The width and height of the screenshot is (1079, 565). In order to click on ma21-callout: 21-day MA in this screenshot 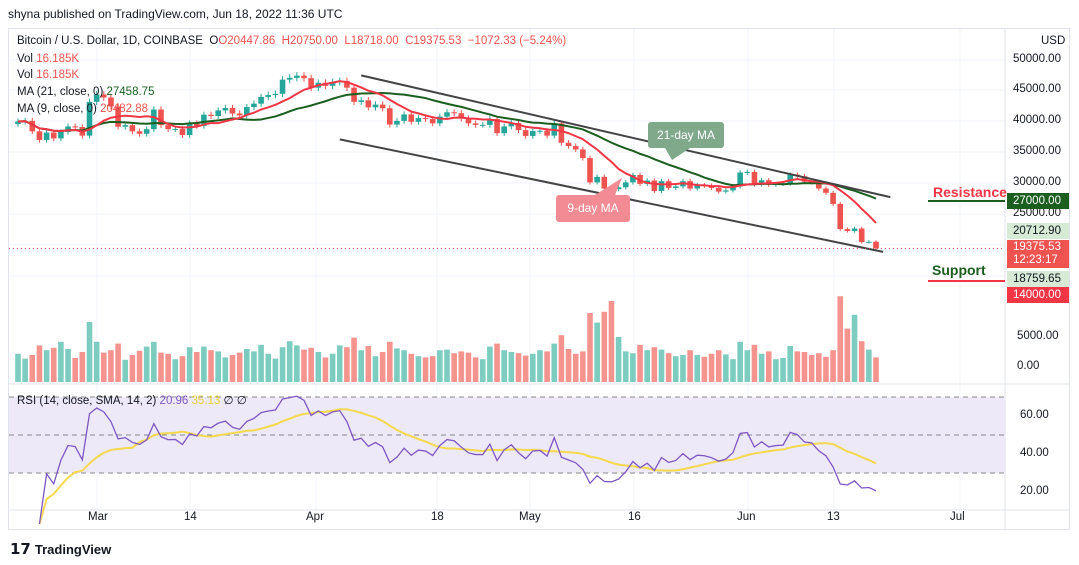, I will do `click(686, 135)`.